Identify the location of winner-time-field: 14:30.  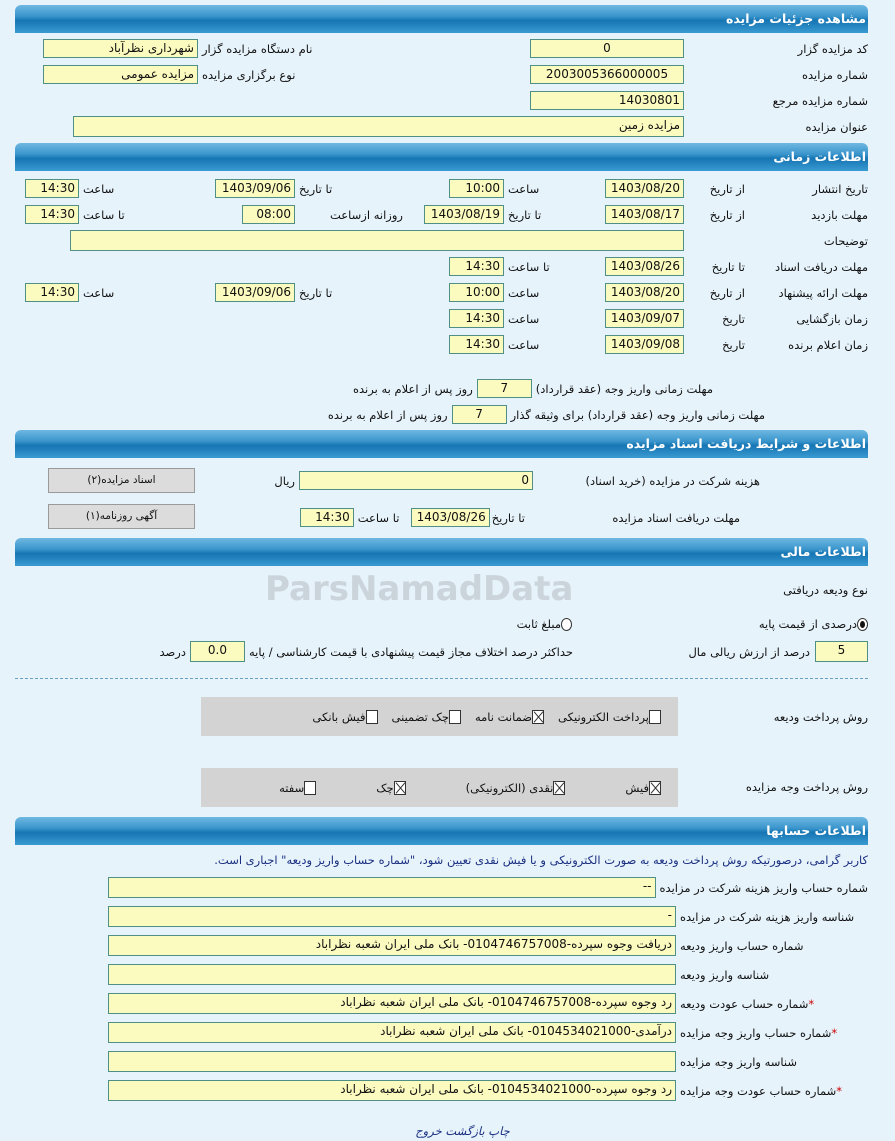
(476, 344).